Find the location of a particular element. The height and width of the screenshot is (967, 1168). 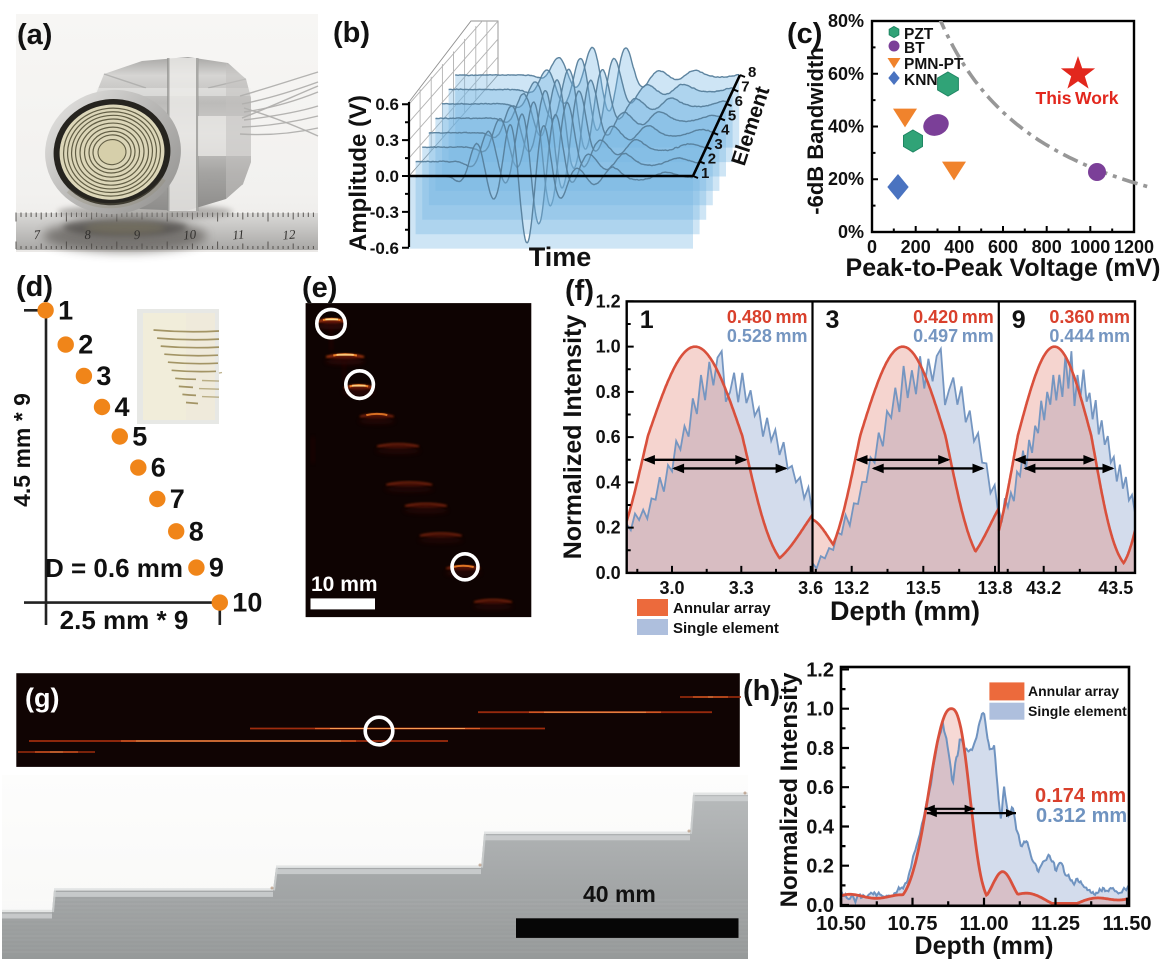

svg-text: 40 mm is located at coordinates (619, 894).